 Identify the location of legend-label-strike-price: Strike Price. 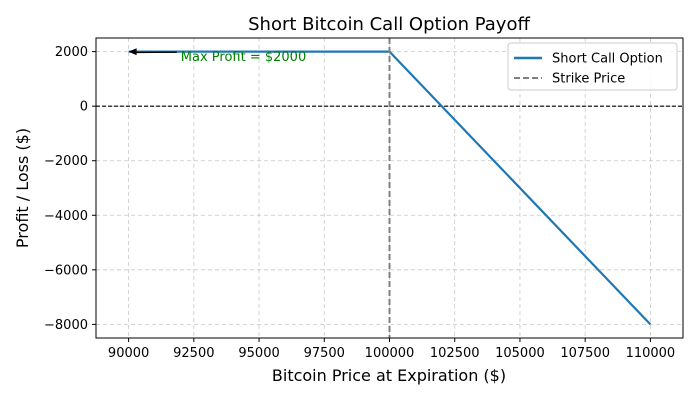
(588, 79).